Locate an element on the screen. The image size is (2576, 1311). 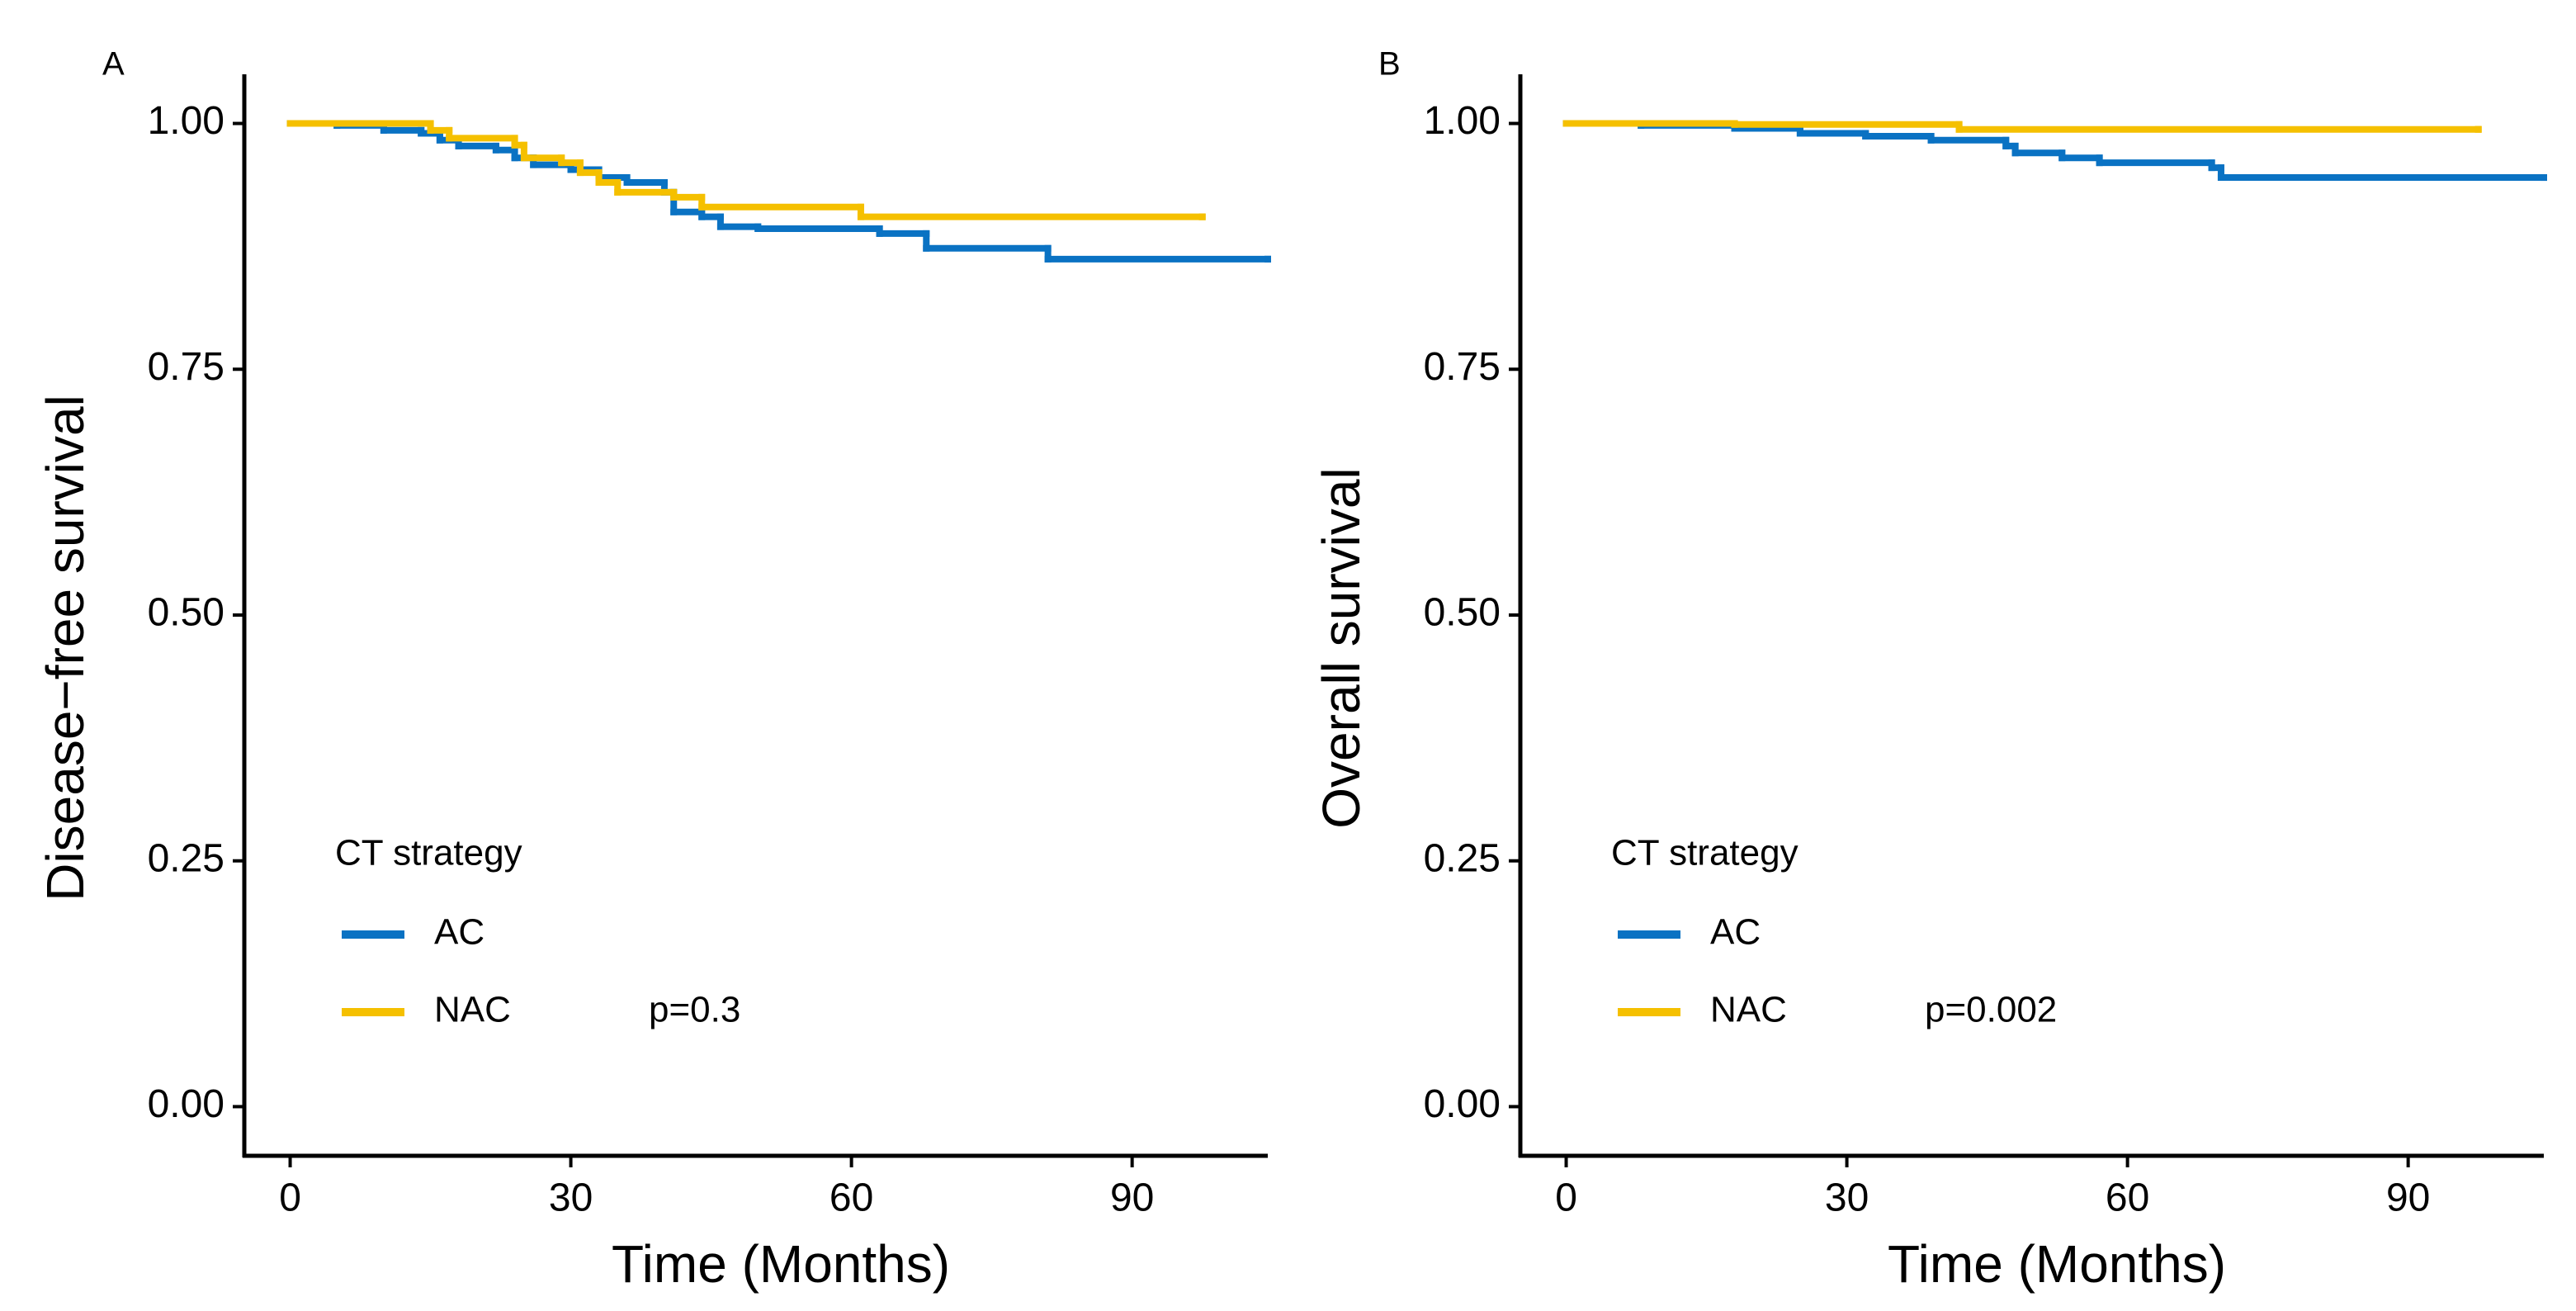
panel-label: A is located at coordinates (114, 65).